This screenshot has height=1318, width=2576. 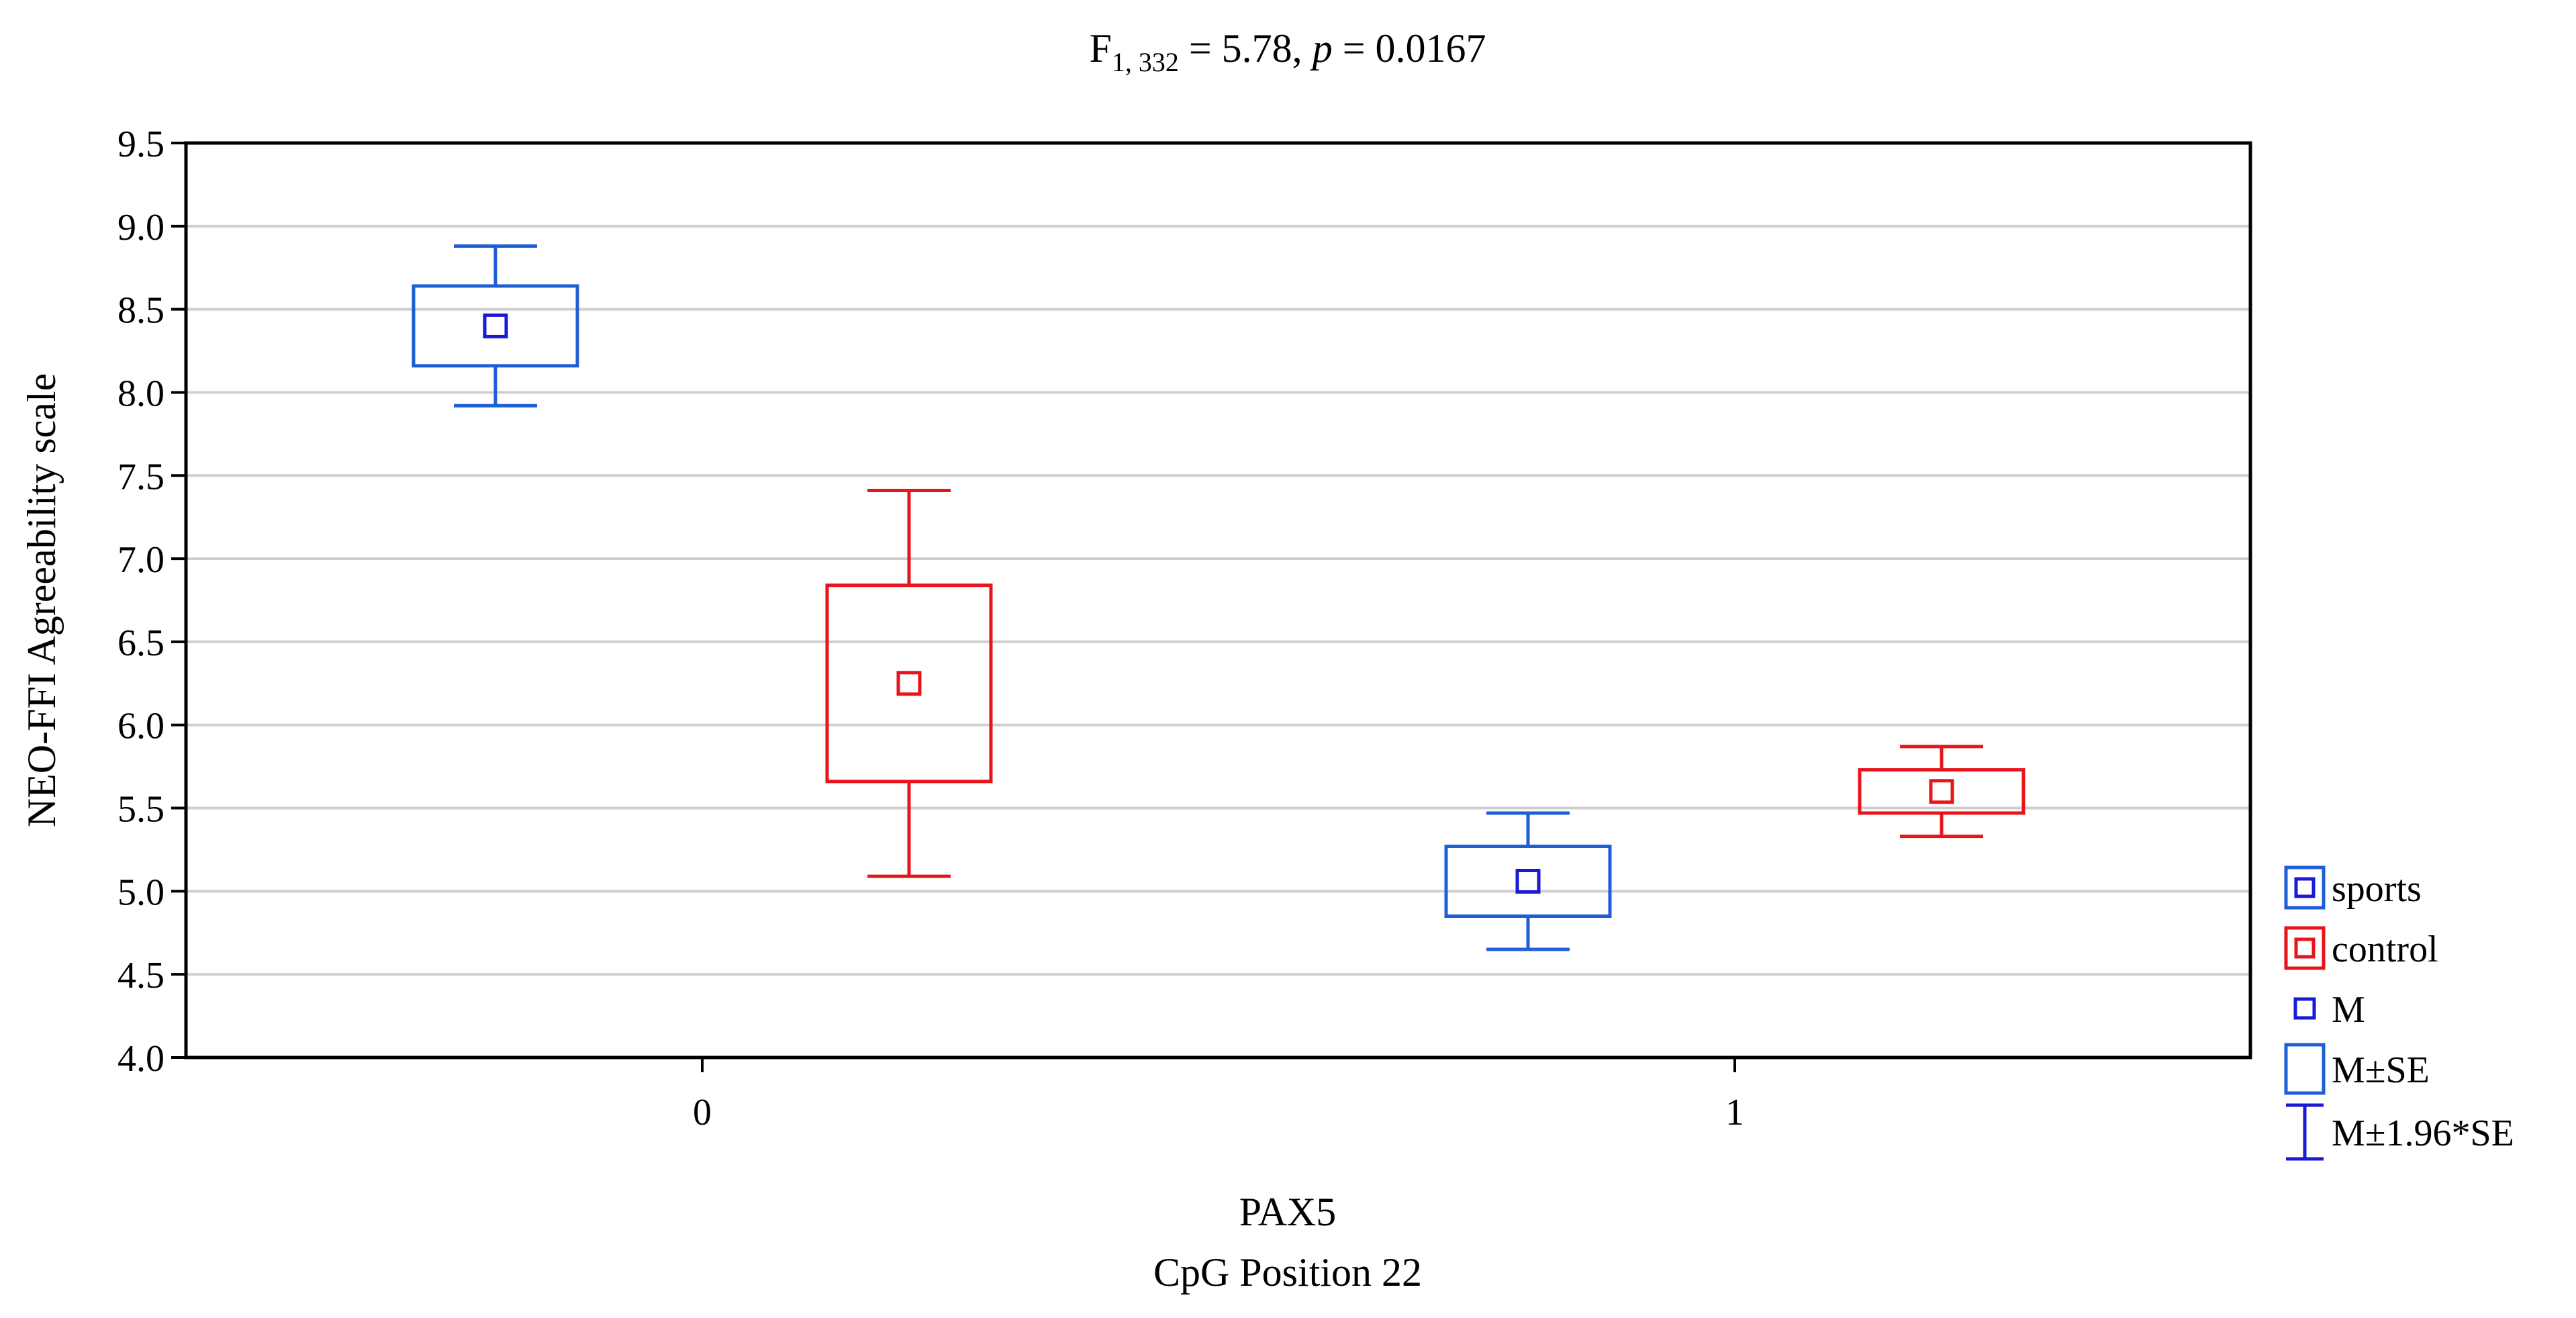 I want to click on y-tick-label: 9.0, so click(x=140, y=228).